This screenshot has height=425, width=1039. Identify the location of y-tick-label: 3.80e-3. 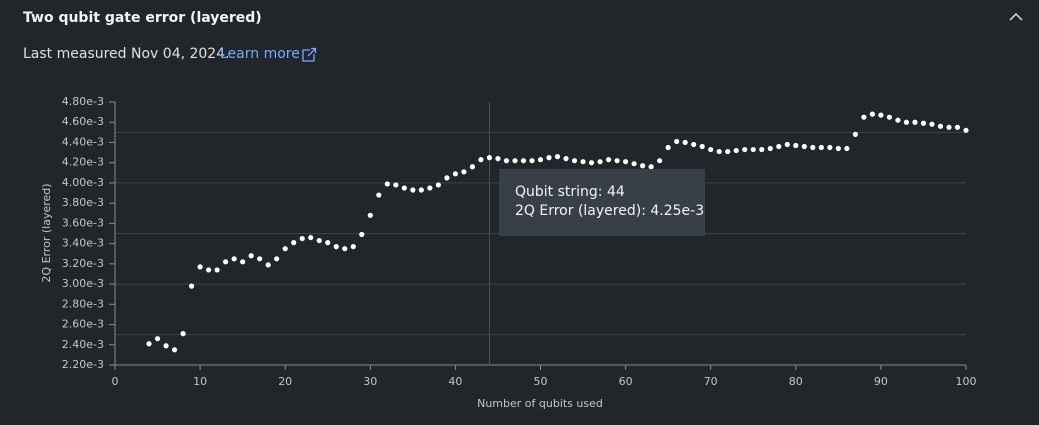
(83, 202).